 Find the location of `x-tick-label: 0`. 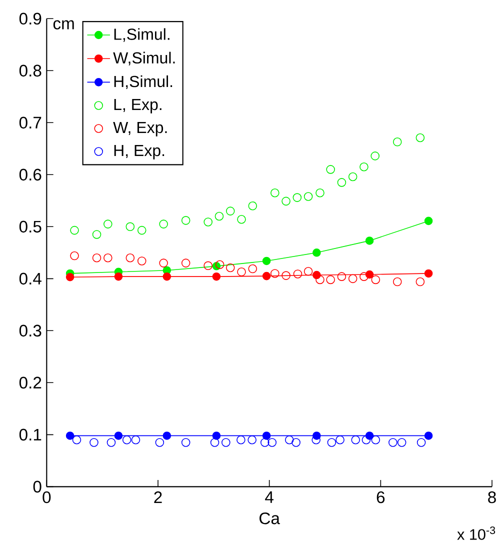

x-tick-label: 0 is located at coordinates (46, 497).